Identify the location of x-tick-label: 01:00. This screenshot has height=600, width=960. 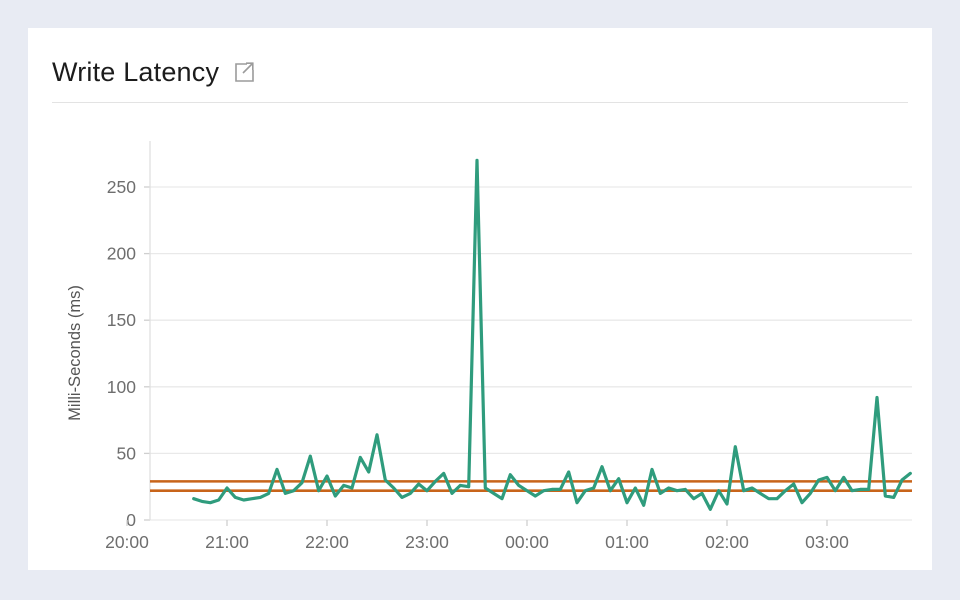
(627, 542).